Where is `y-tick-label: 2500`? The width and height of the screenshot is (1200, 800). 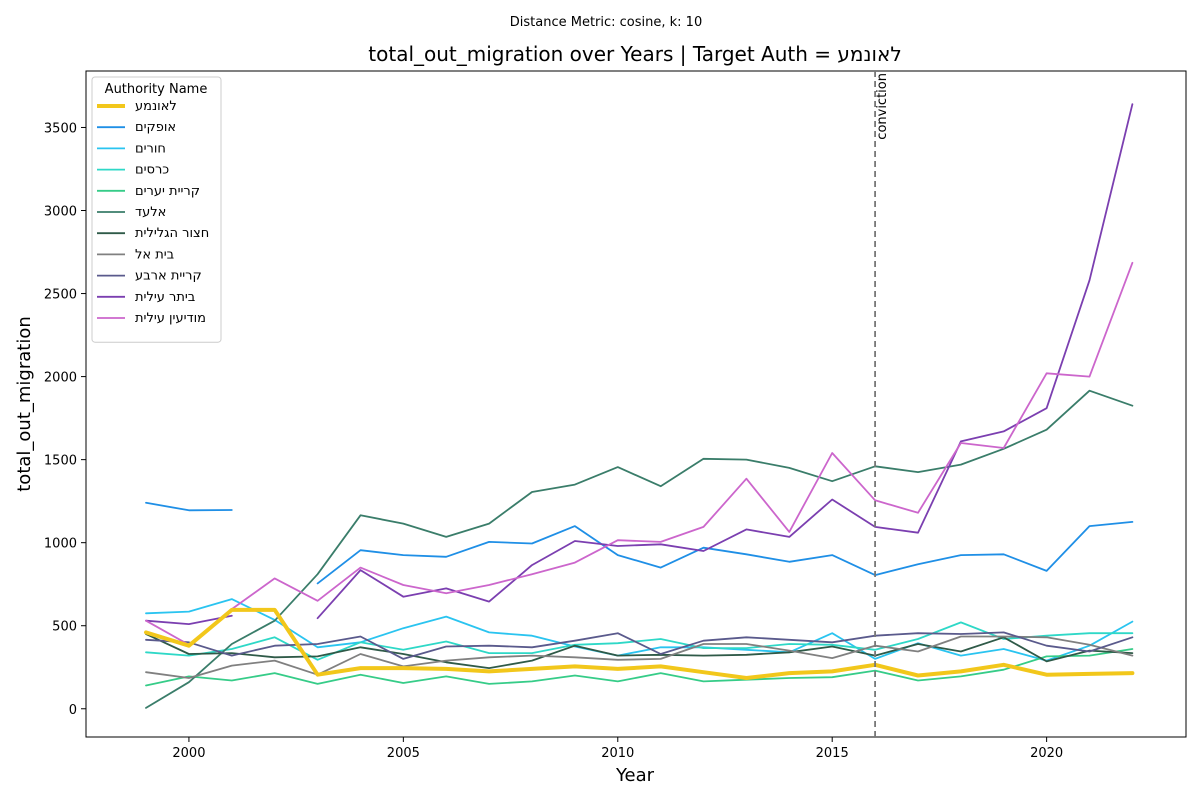 y-tick-label: 2500 is located at coordinates (60, 295).